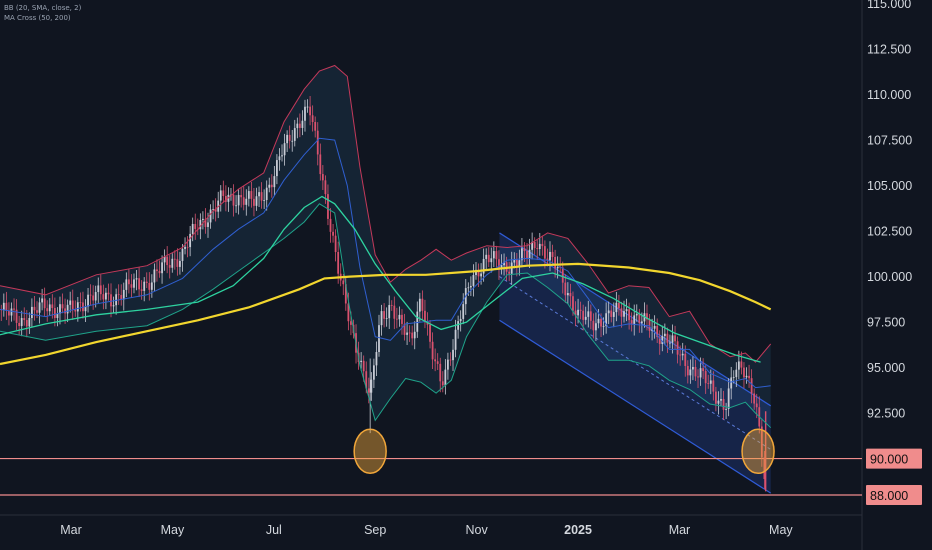 This screenshot has height=550, width=932. What do you see at coordinates (889, 141) in the screenshot?
I see `y-tick-label: 107.500` at bounding box center [889, 141].